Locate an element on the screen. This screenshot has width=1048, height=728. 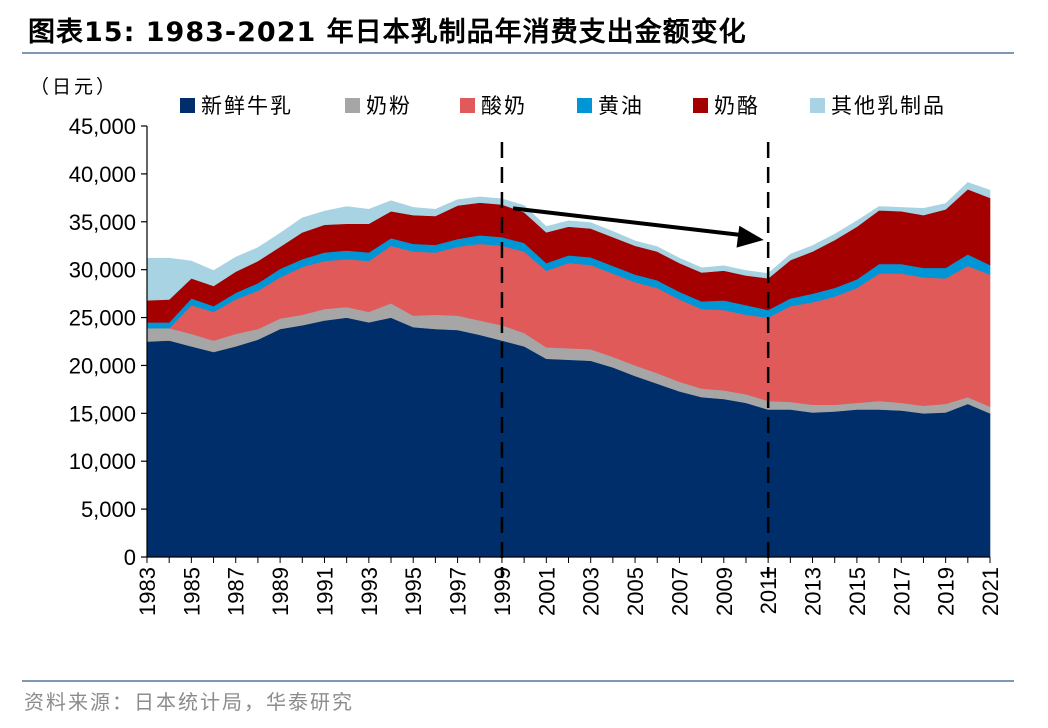
legend-label-1: 奶粉 is located at coordinates (389, 106).